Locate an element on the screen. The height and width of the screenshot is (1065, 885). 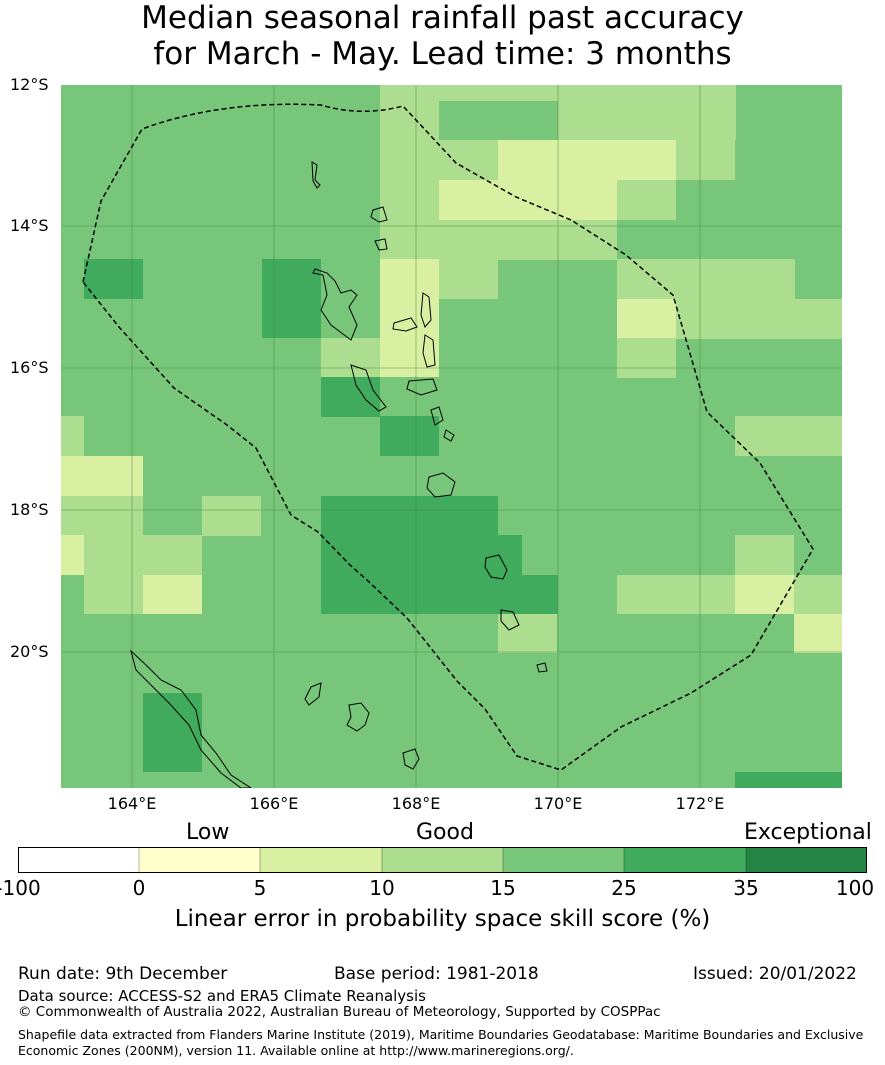
lat-label: 12°S is located at coordinates (29, 84).